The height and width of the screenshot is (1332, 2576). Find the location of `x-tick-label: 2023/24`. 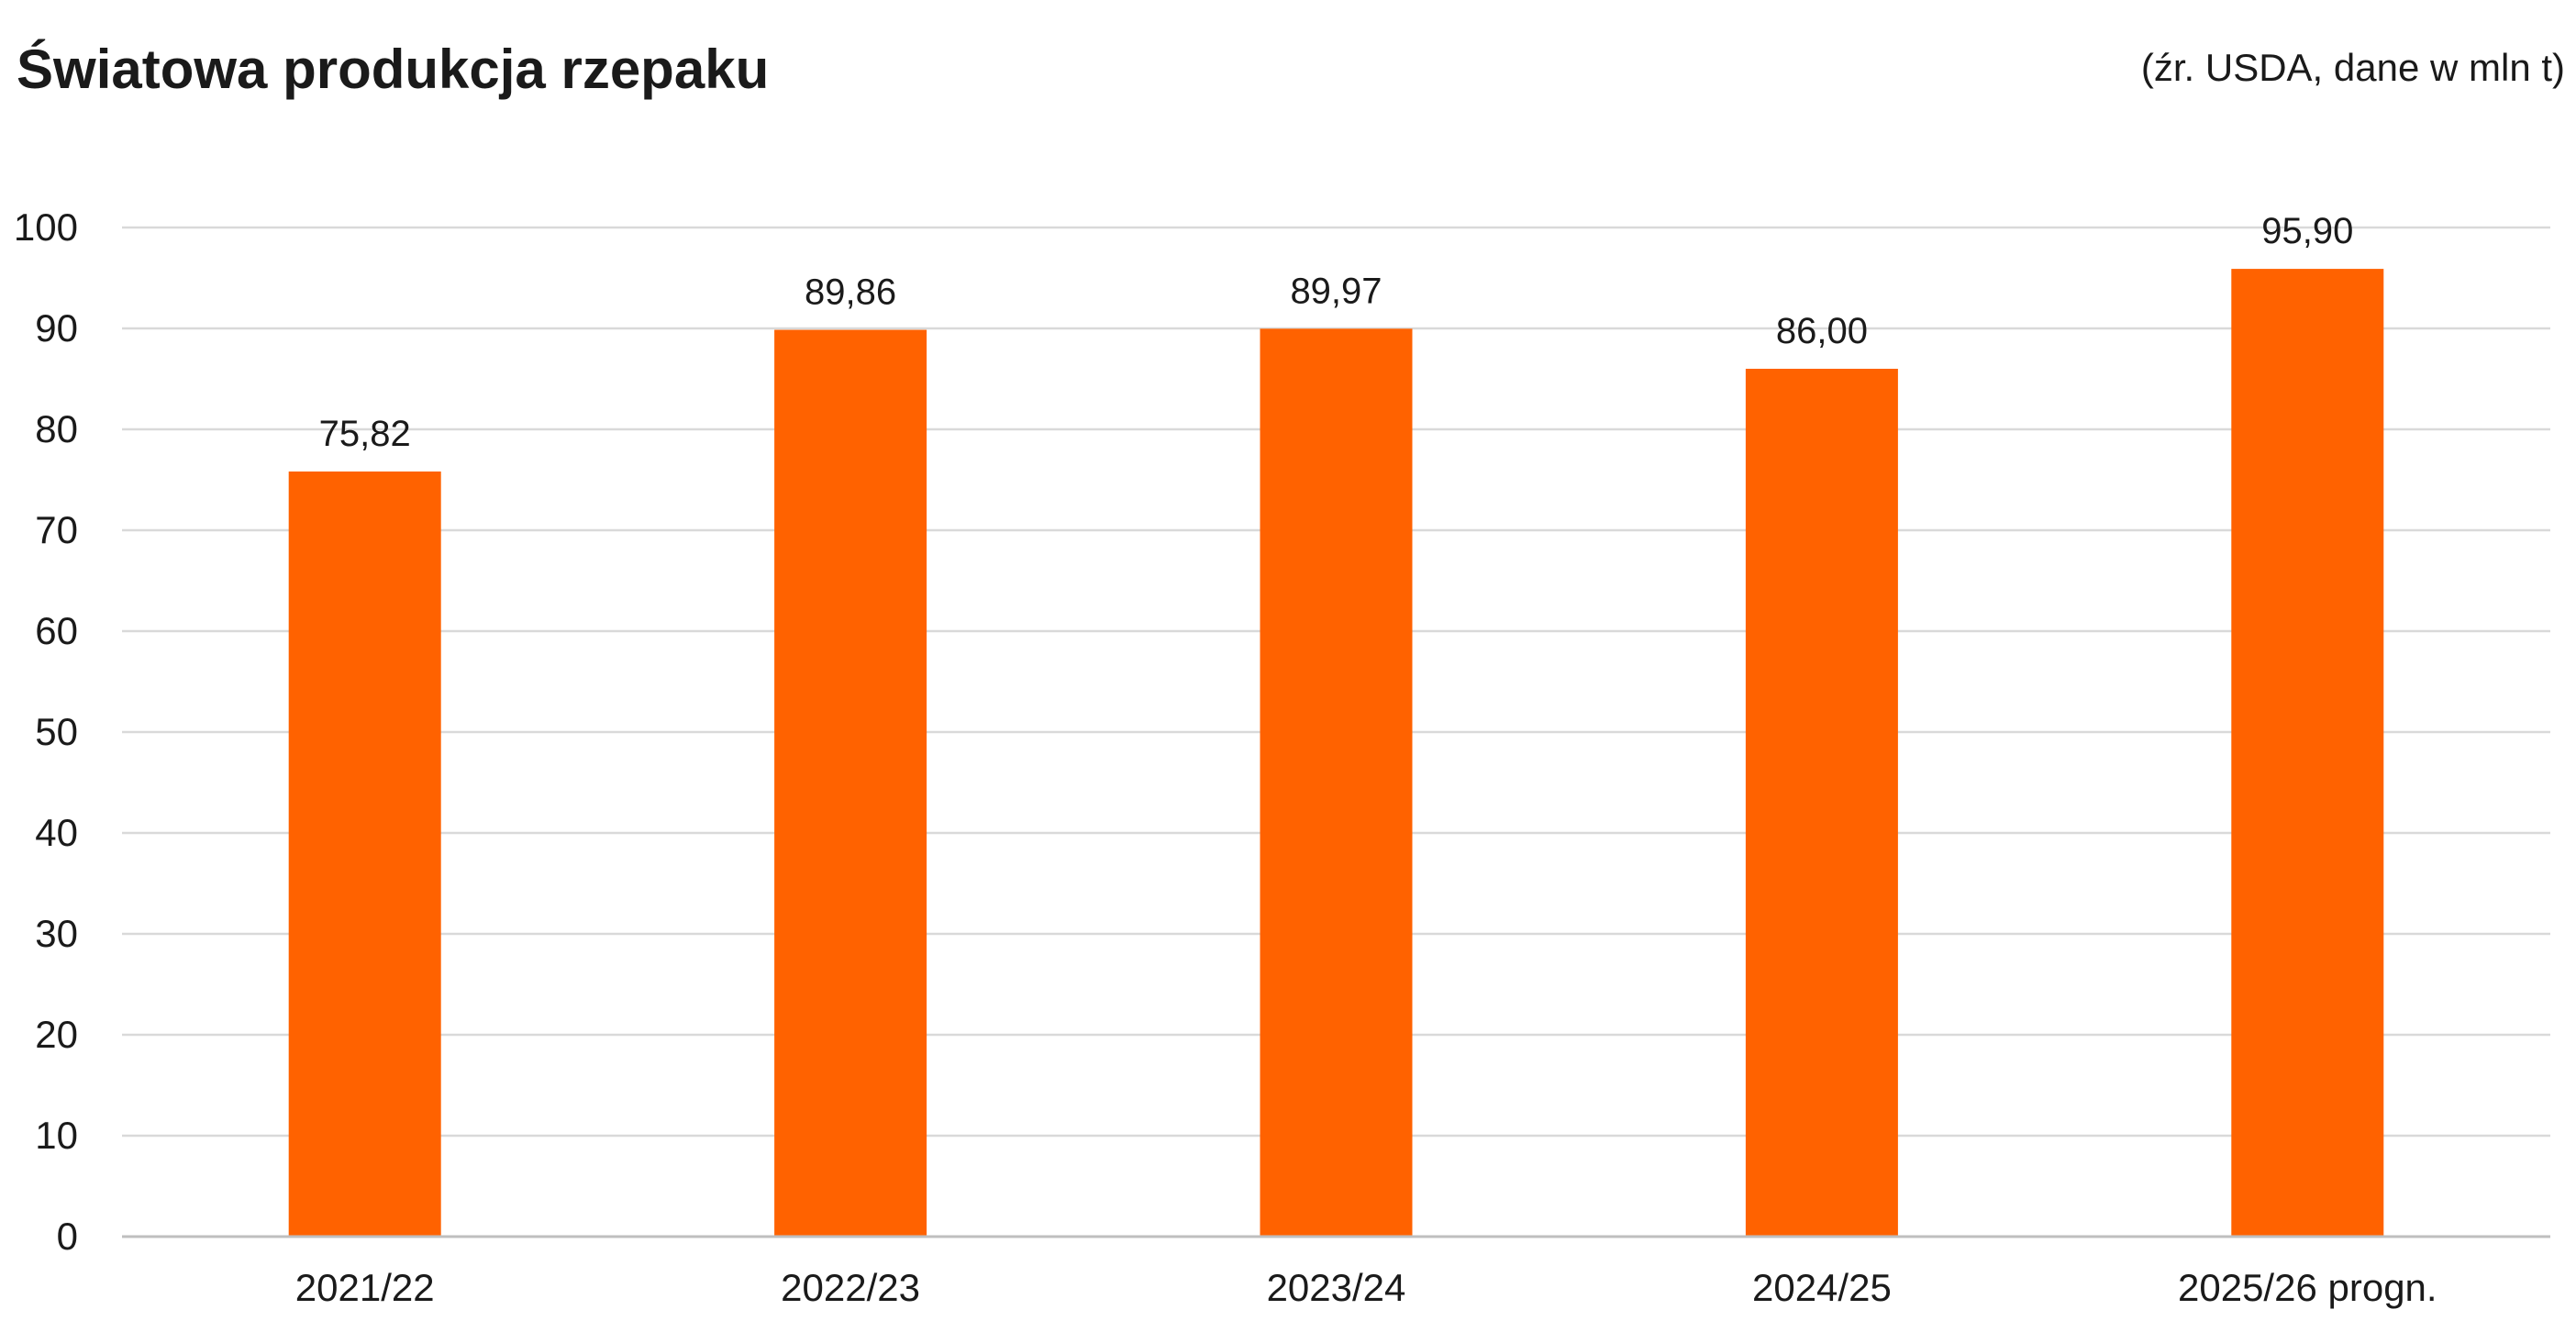

x-tick-label: 2023/24 is located at coordinates (1336, 1287).